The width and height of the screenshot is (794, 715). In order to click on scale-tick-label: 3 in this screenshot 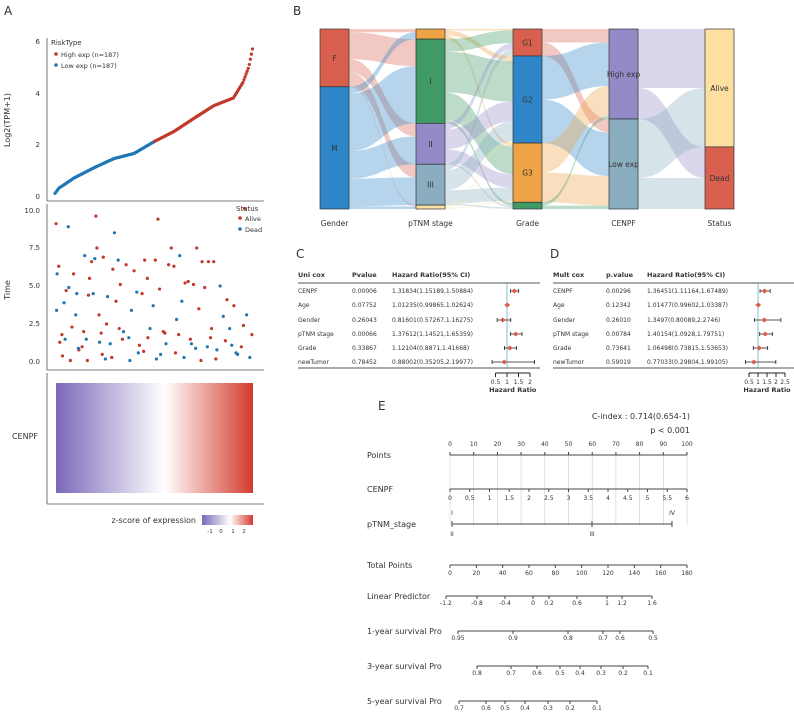, I will do `click(569, 498)`.